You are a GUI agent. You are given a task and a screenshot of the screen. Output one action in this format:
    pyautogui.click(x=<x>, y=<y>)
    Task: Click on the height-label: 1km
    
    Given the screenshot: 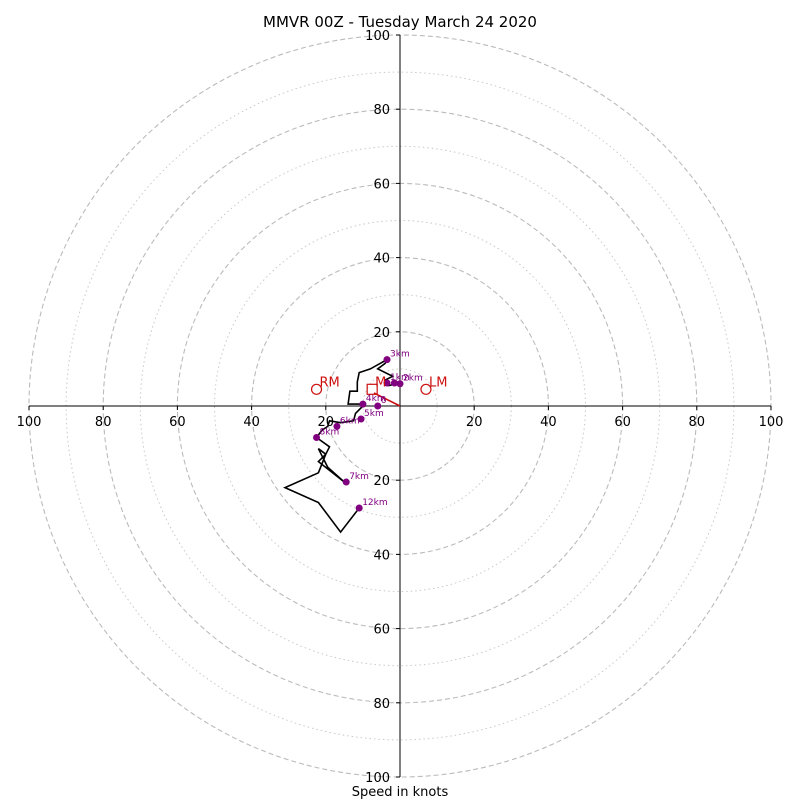 What is the action you would take?
    pyautogui.click(x=400, y=378)
    